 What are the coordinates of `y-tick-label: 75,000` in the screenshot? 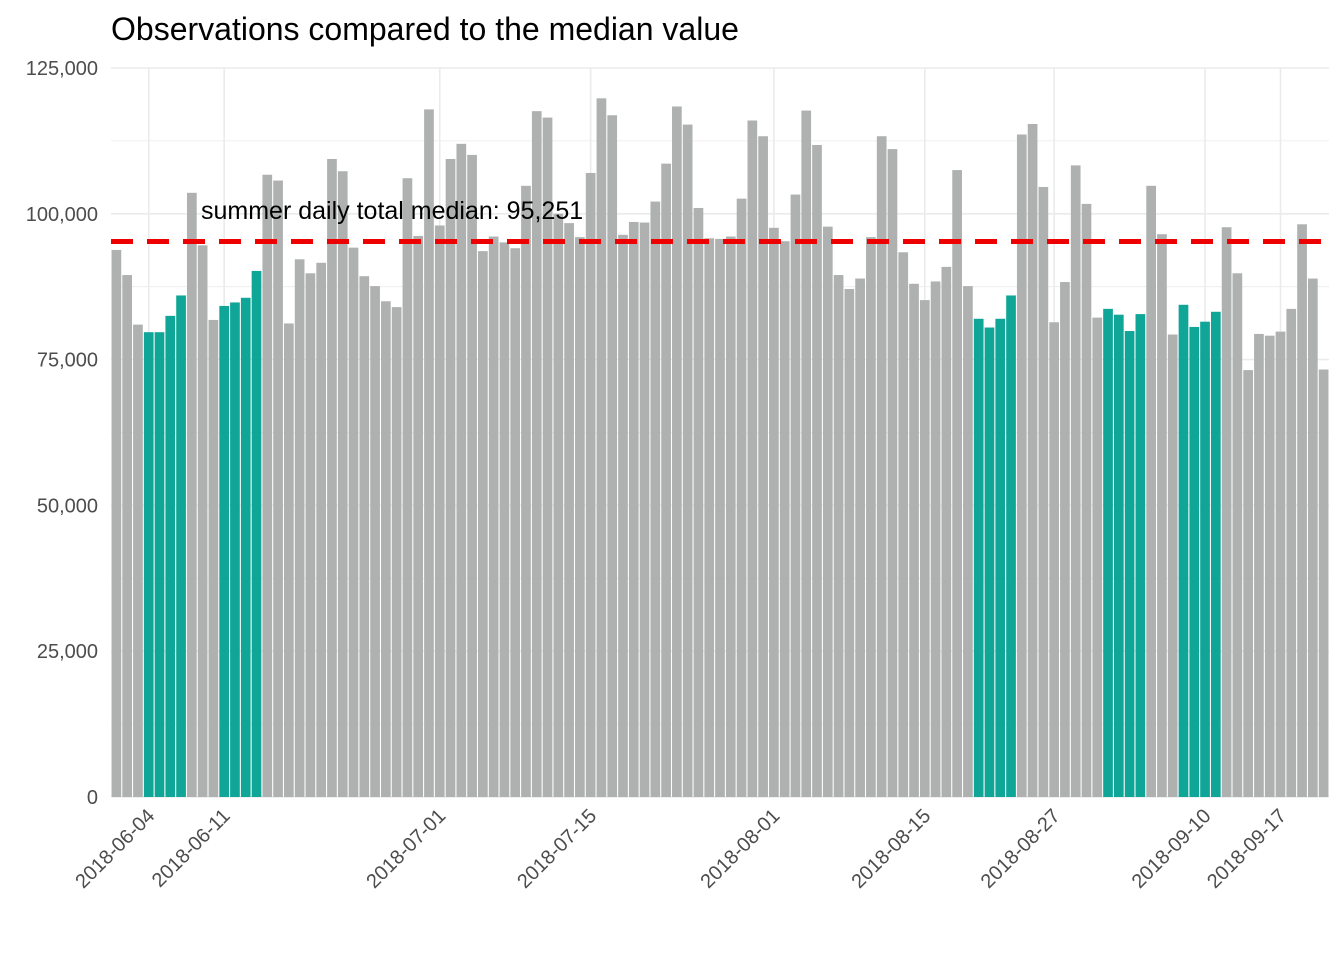 It's located at (67, 361).